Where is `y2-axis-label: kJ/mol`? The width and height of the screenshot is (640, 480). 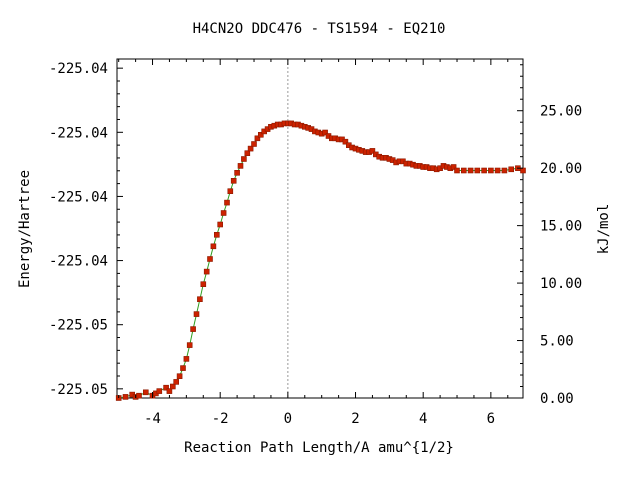 y2-axis-label: kJ/mol is located at coordinates (604, 229).